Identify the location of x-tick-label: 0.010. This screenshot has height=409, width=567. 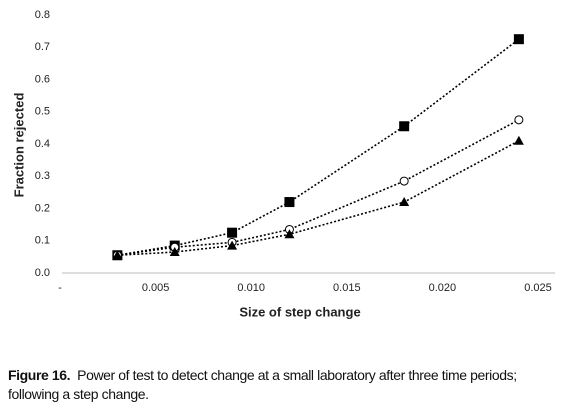
(251, 288).